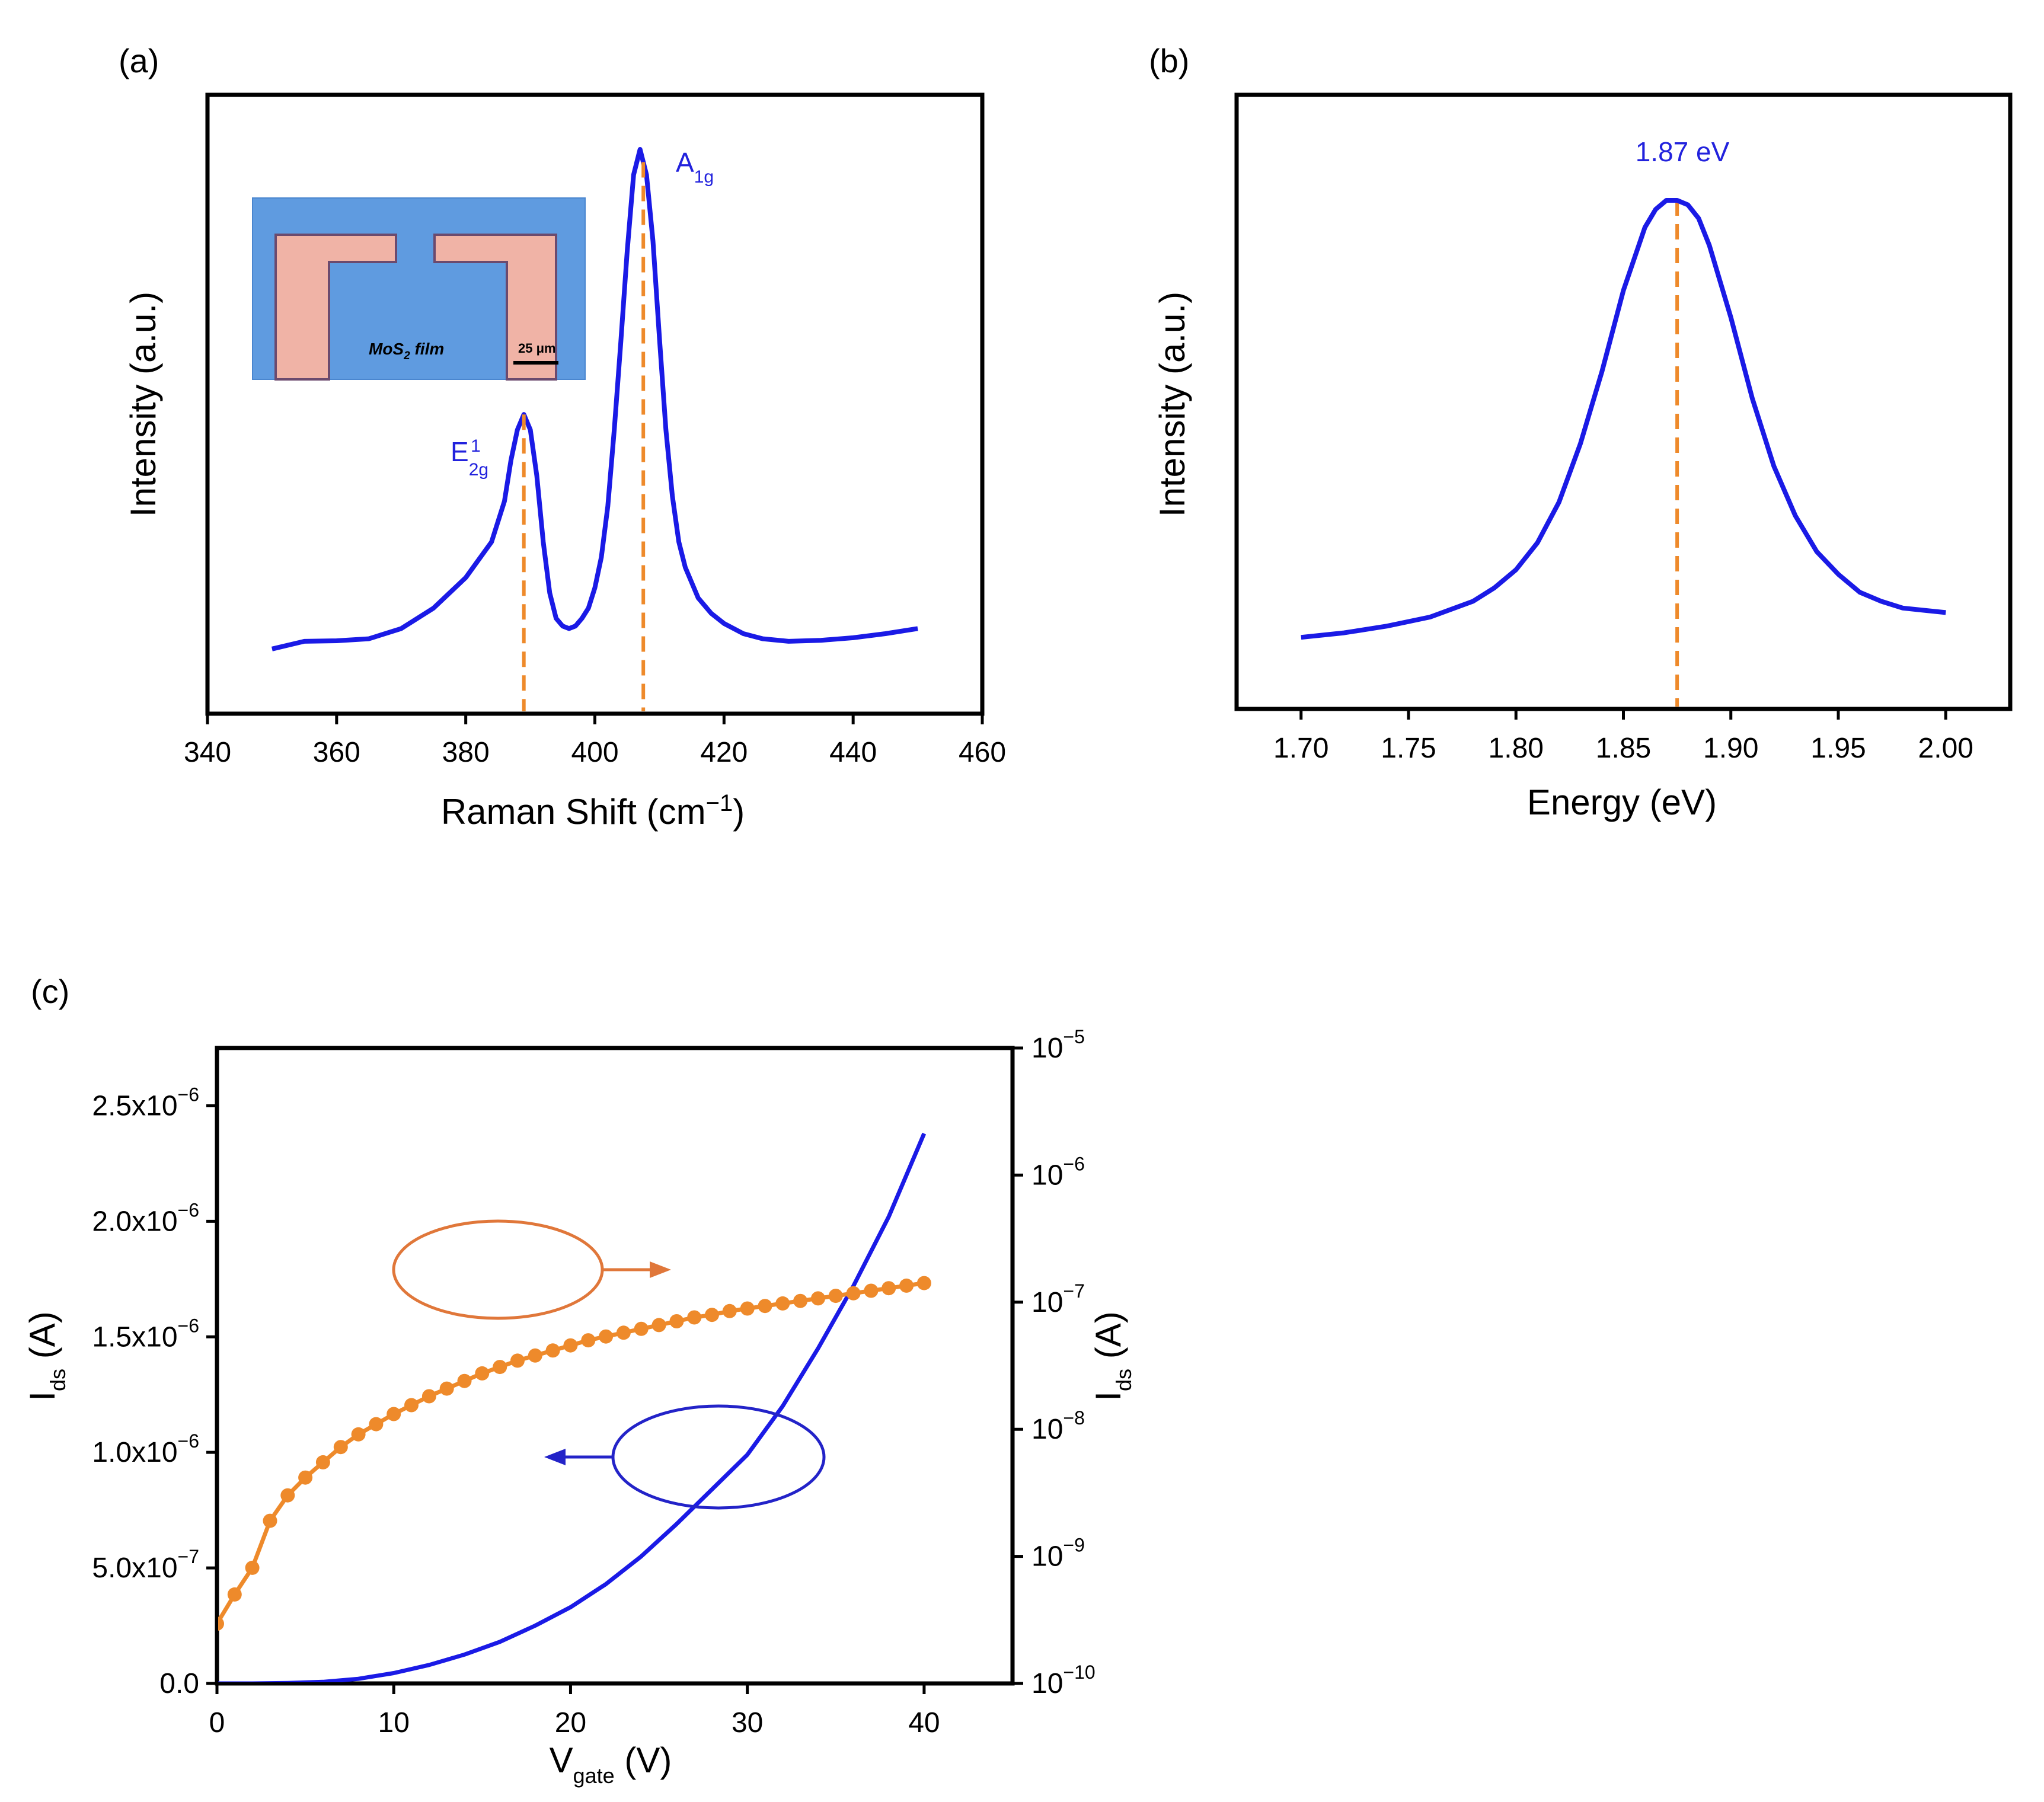 This screenshot has height=1802, width=2044. What do you see at coordinates (50, 991) in the screenshot?
I see `panel-label-c: (c)` at bounding box center [50, 991].